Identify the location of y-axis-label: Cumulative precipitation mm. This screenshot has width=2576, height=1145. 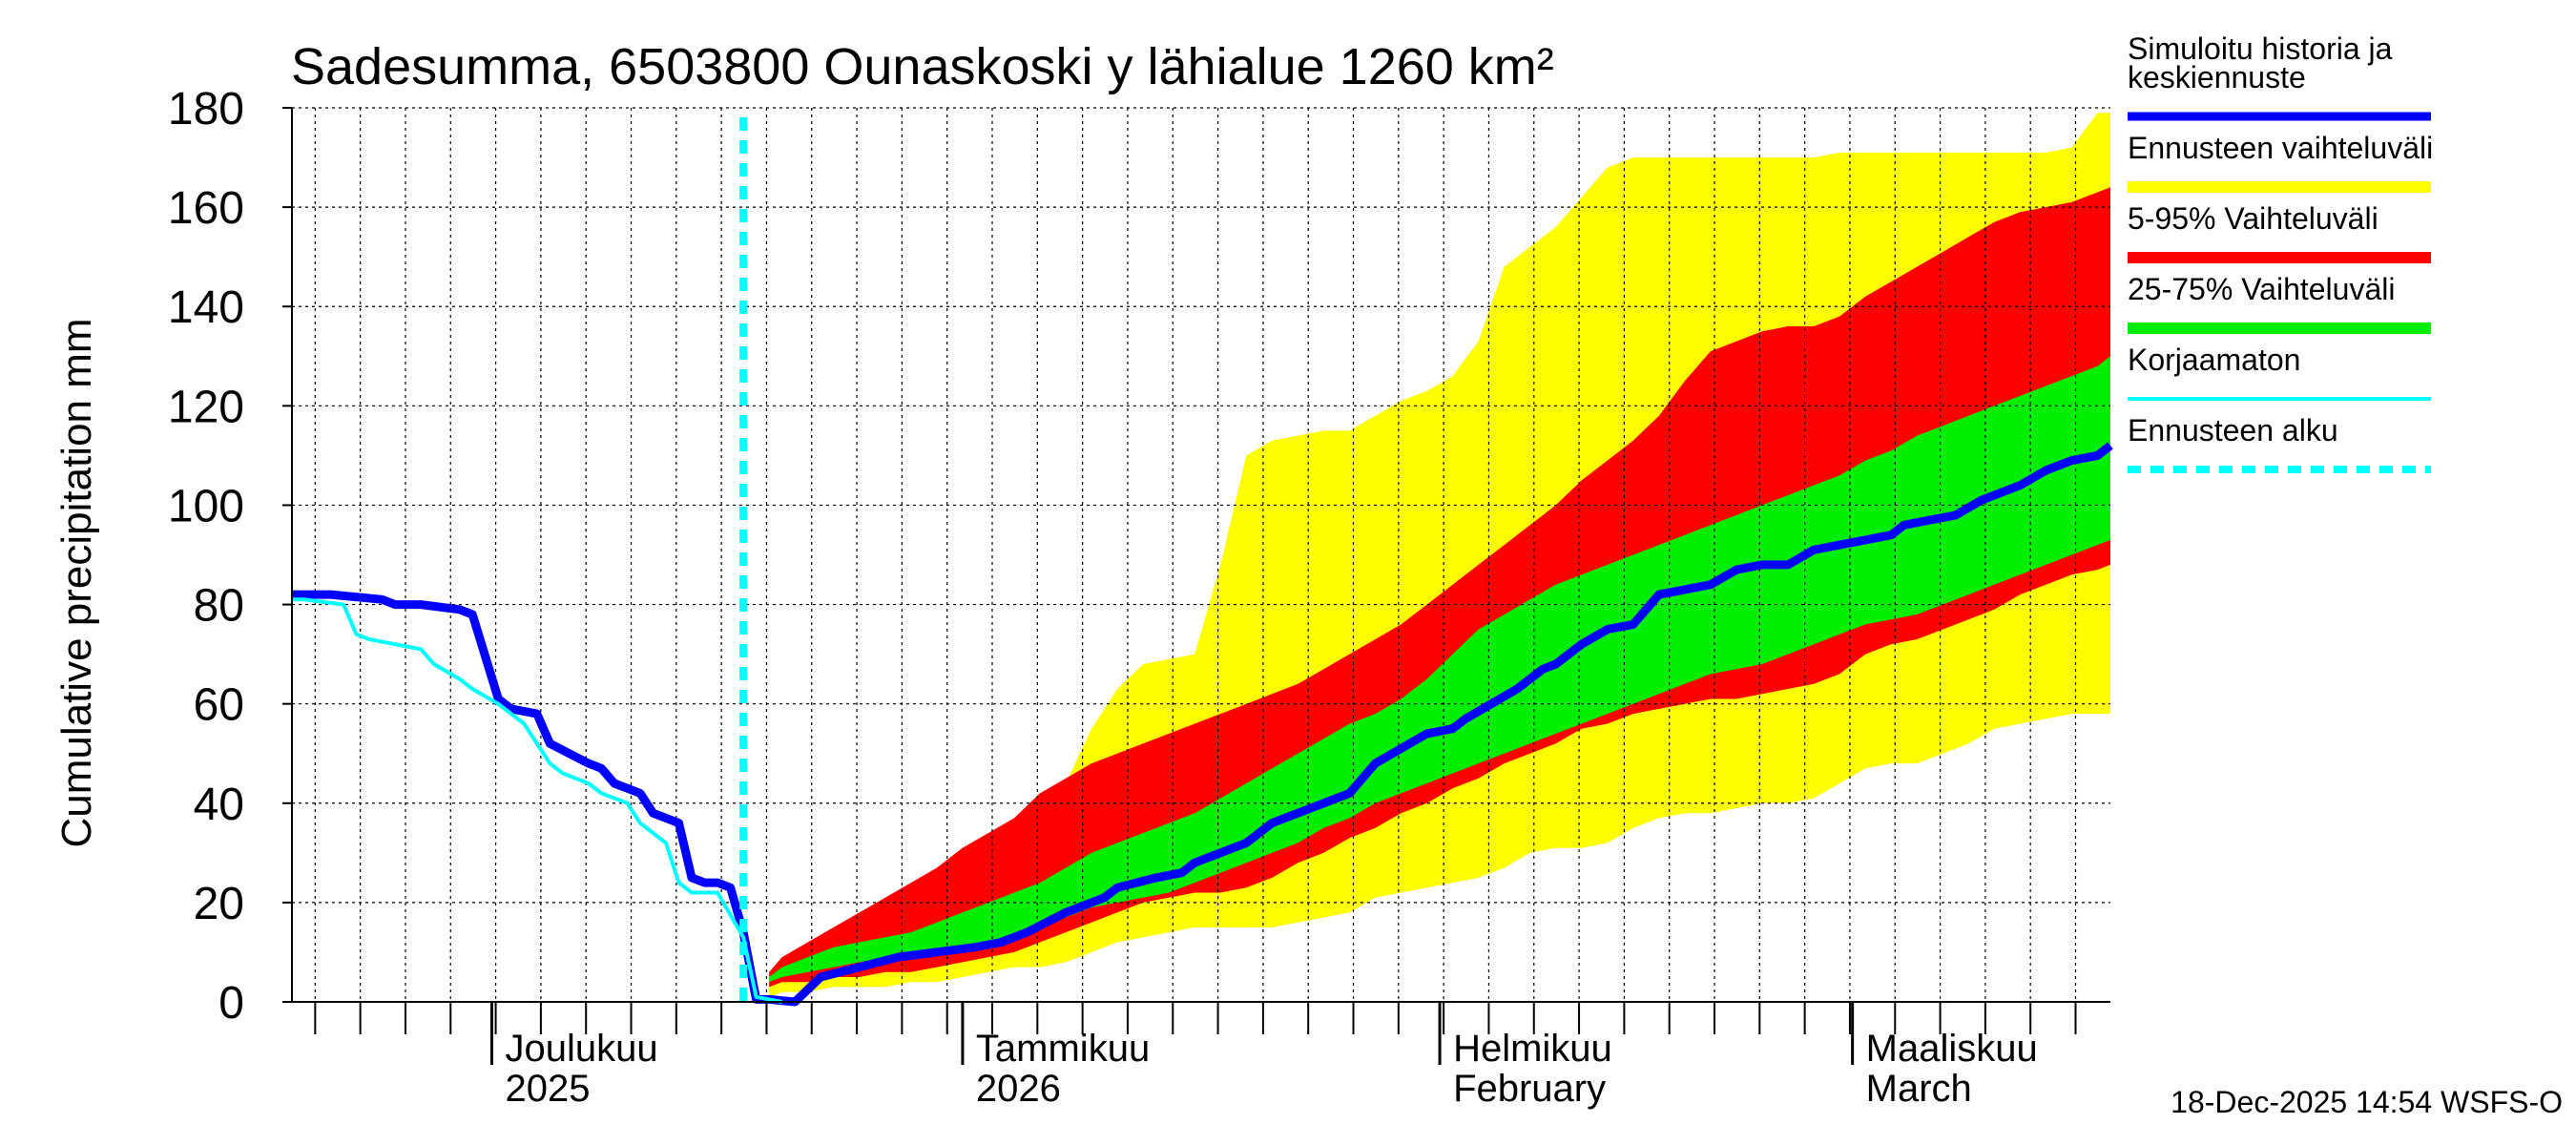
(76, 583).